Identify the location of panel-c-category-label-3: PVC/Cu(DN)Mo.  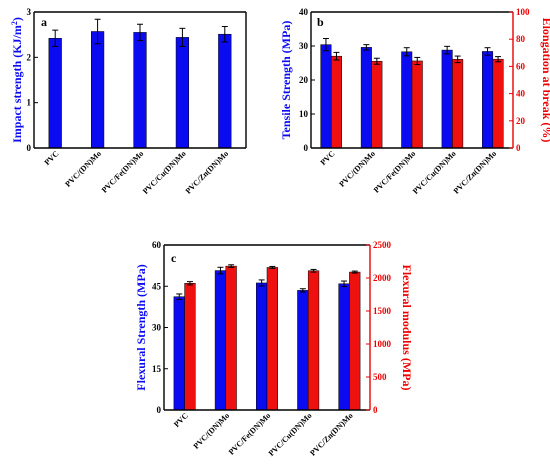
(290, 434).